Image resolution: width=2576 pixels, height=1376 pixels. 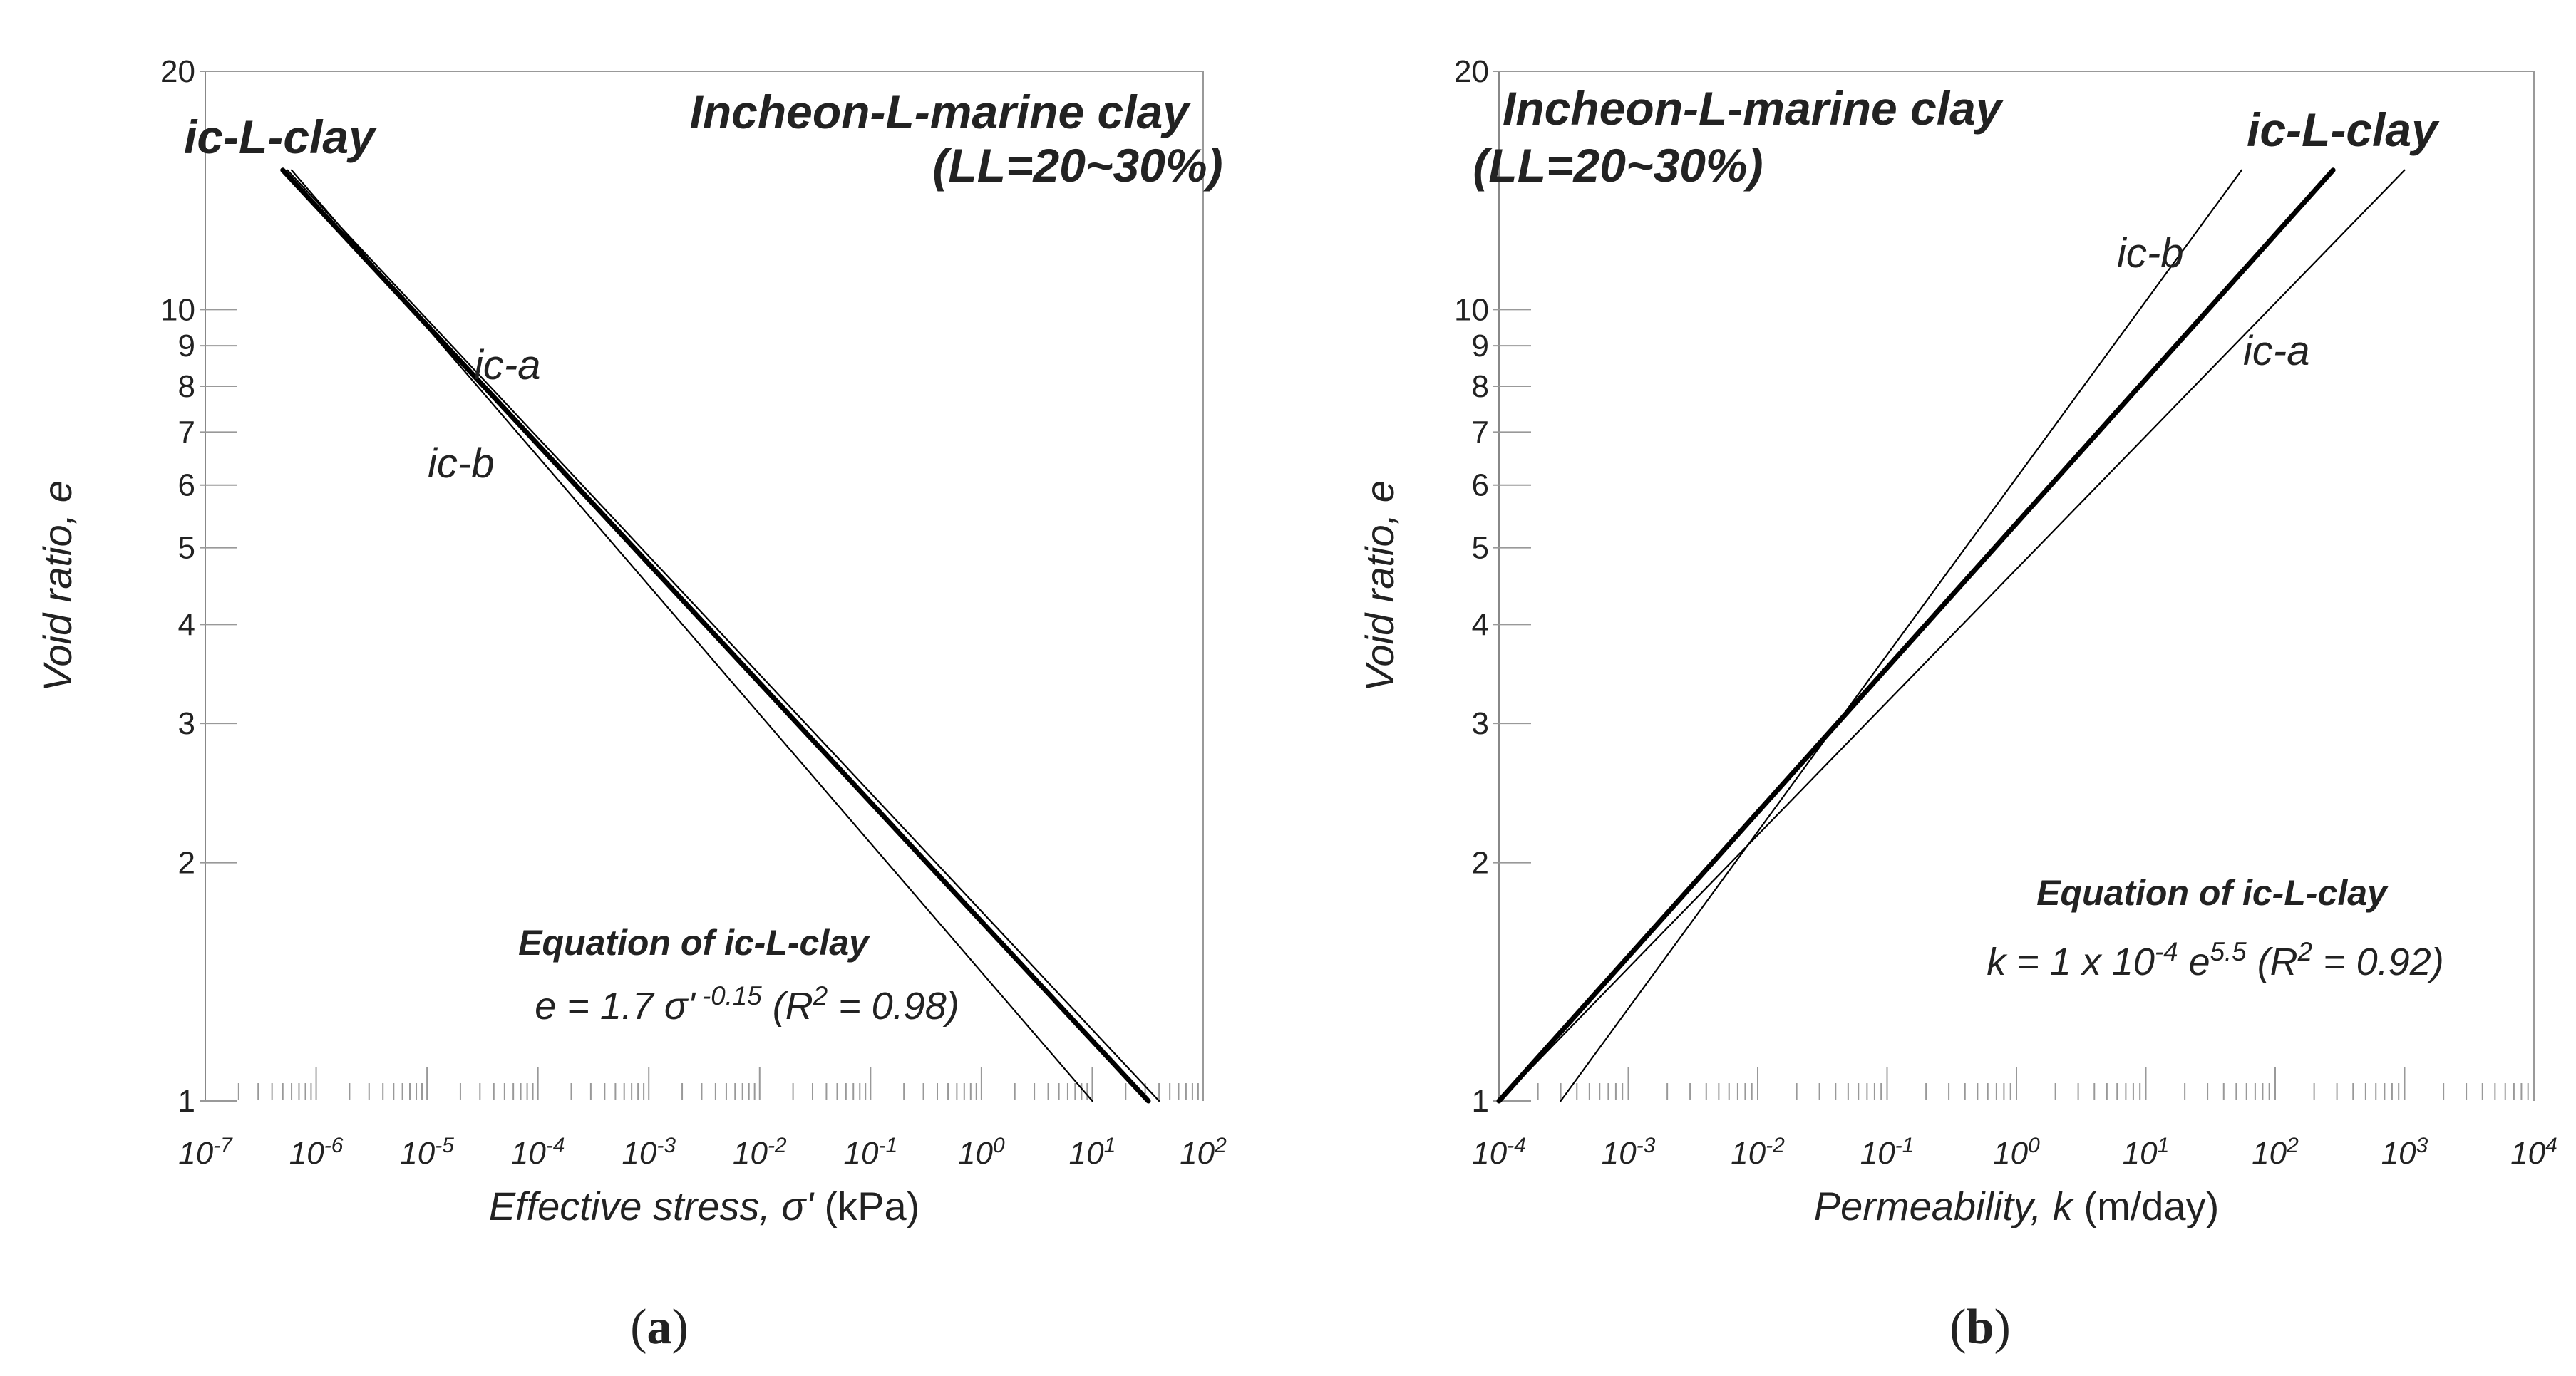 I want to click on equation-text: k = 1 x 10-4 e5.5 (R2 = 0.92), so click(x=2215, y=960).